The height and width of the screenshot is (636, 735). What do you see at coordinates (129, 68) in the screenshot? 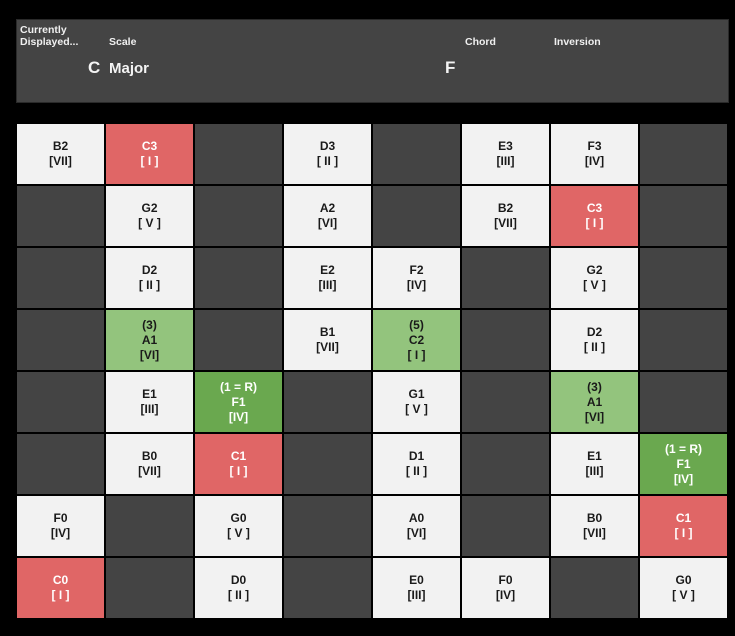
I see `scale-value: Major` at bounding box center [129, 68].